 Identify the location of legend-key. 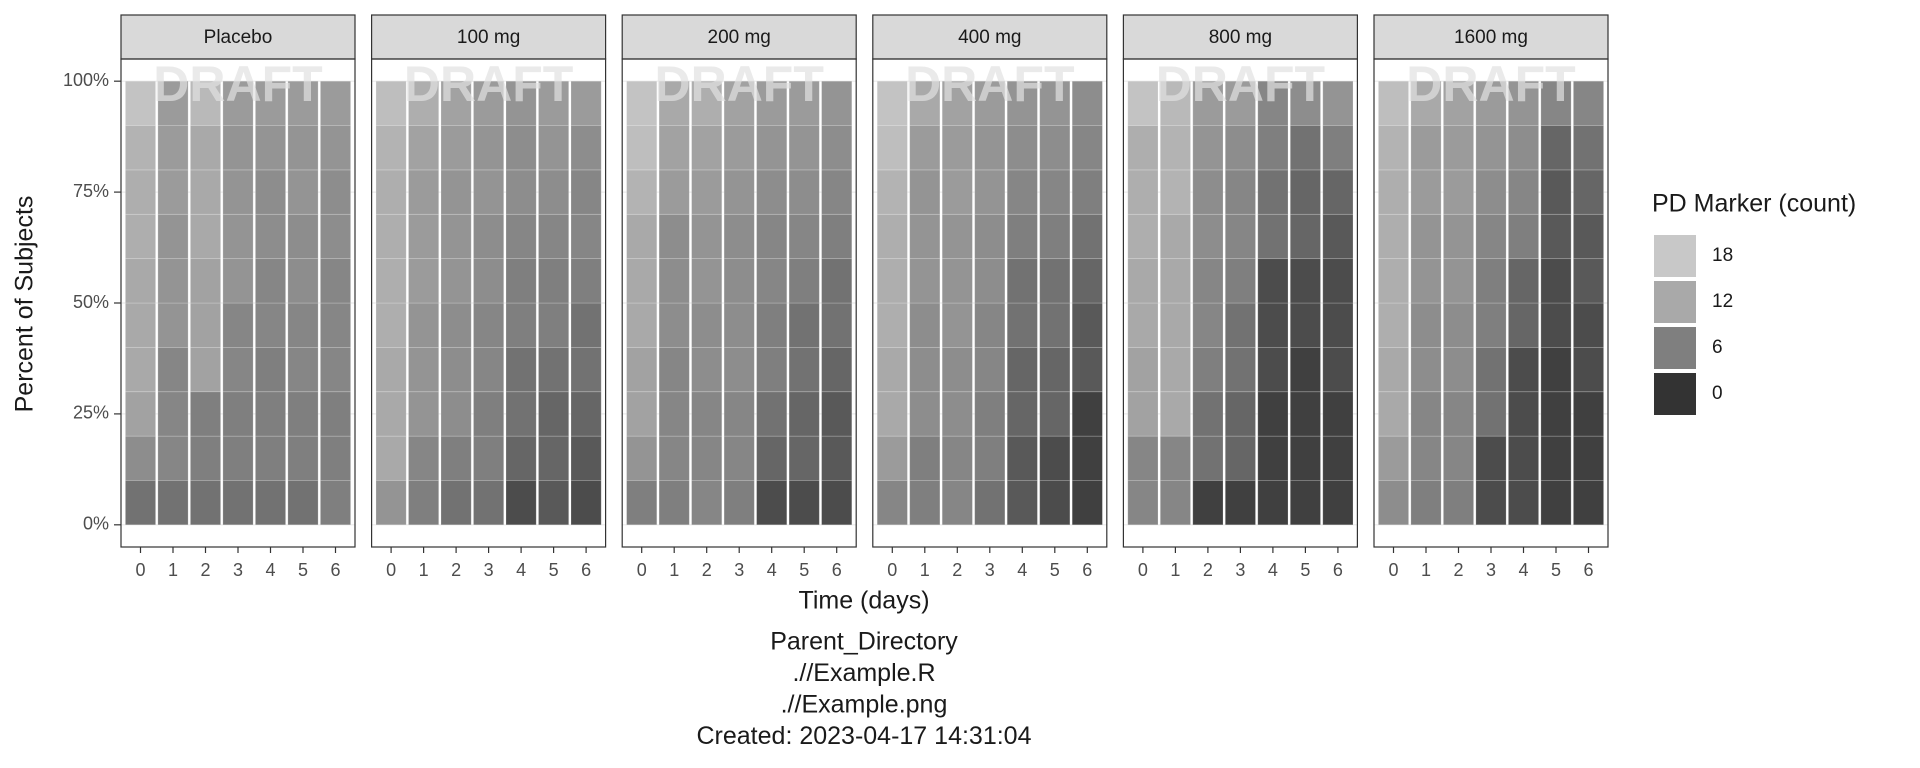
(1675, 302).